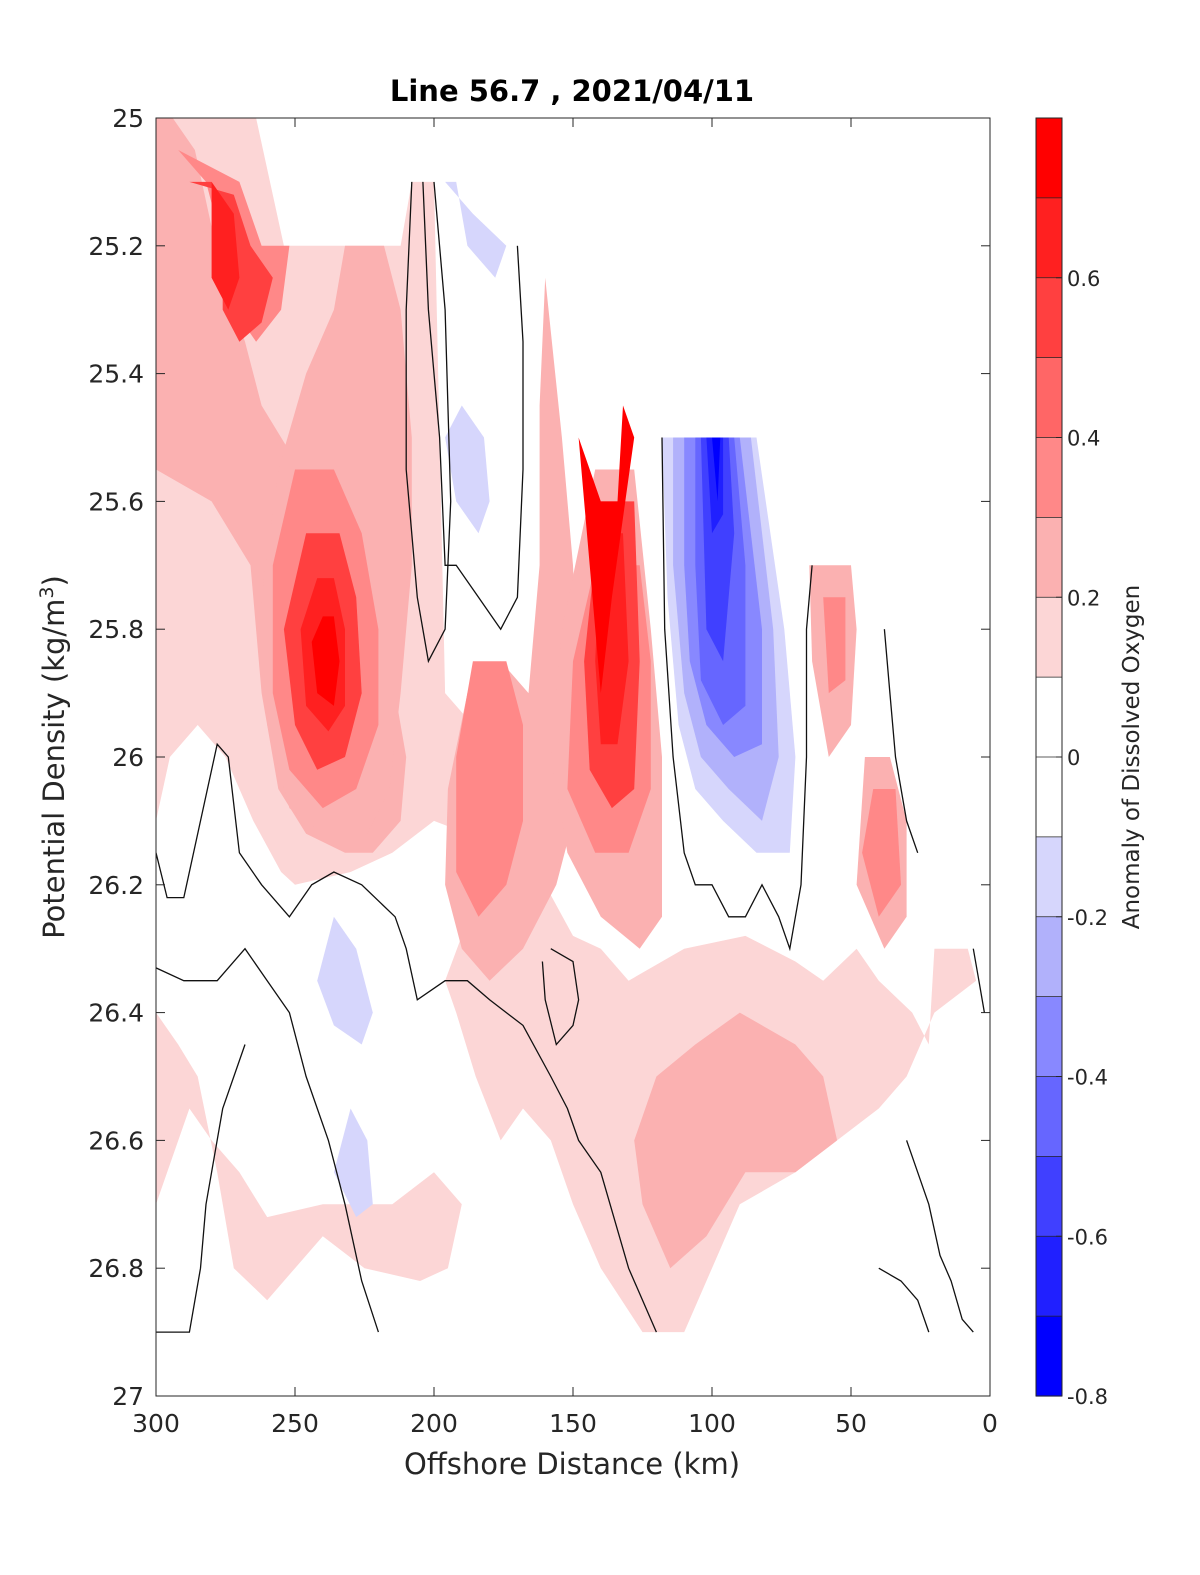  I want to click on y-tick-label: 25.4, so click(116, 374).